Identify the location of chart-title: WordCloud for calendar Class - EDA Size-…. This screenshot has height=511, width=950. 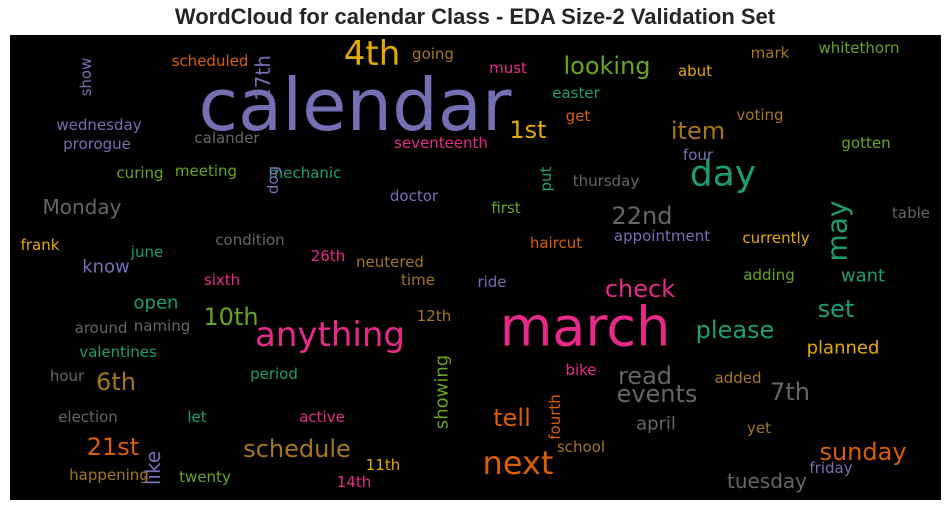
(475, 16).